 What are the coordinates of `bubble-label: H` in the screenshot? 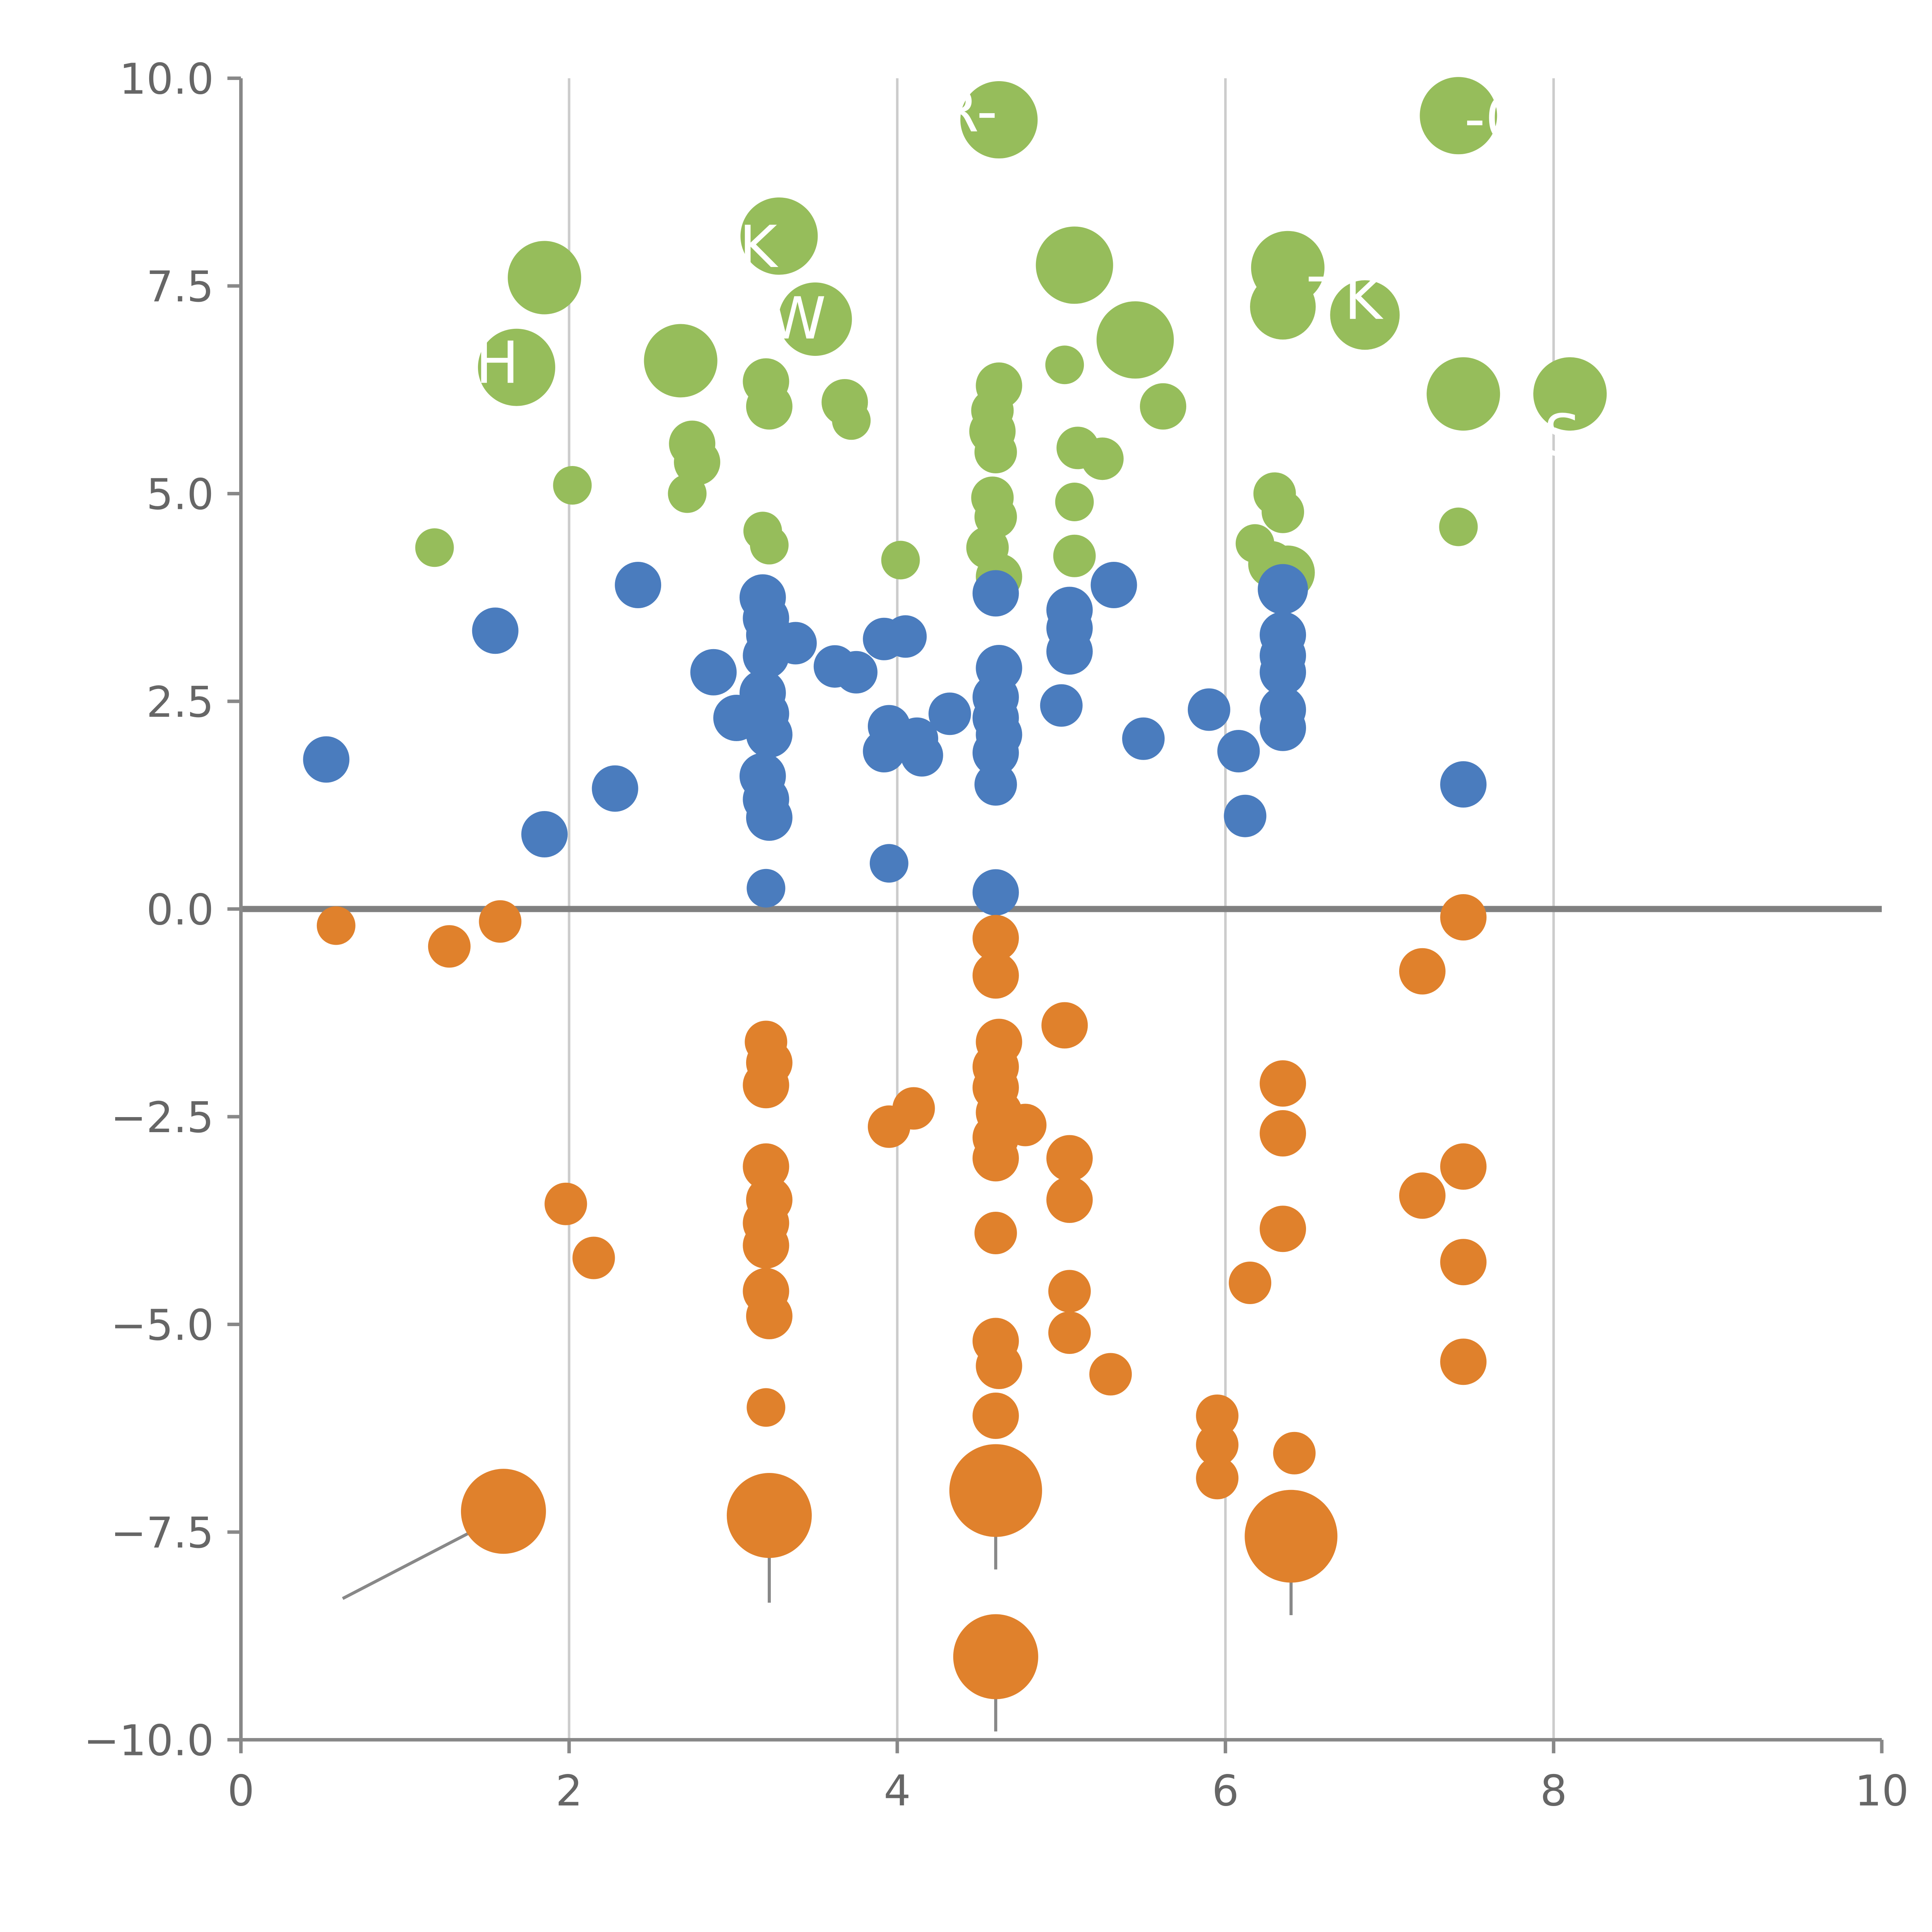 It's located at (498, 364).